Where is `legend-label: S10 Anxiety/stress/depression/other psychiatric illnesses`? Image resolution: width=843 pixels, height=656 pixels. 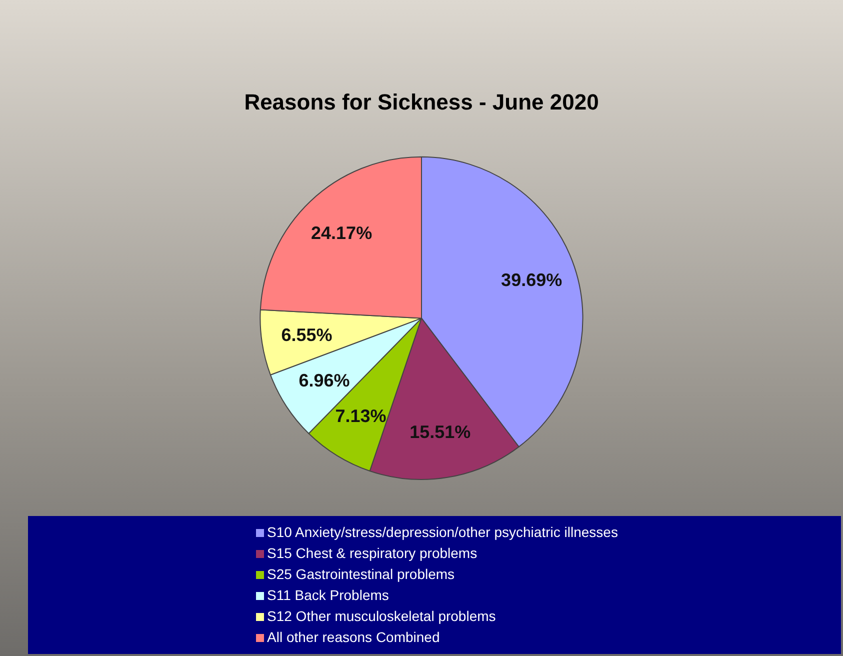
legend-label: S10 Anxiety/stress/depression/other psychiatric illnesses is located at coordinates (442, 532).